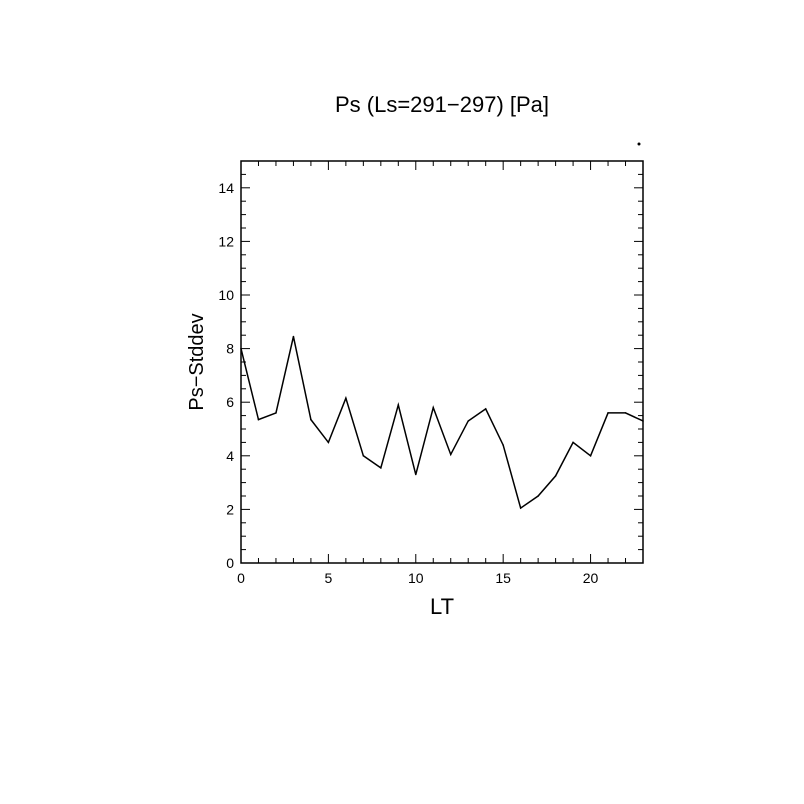 This screenshot has height=804, width=804. What do you see at coordinates (241, 578) in the screenshot?
I see `x-tick-label: 0` at bounding box center [241, 578].